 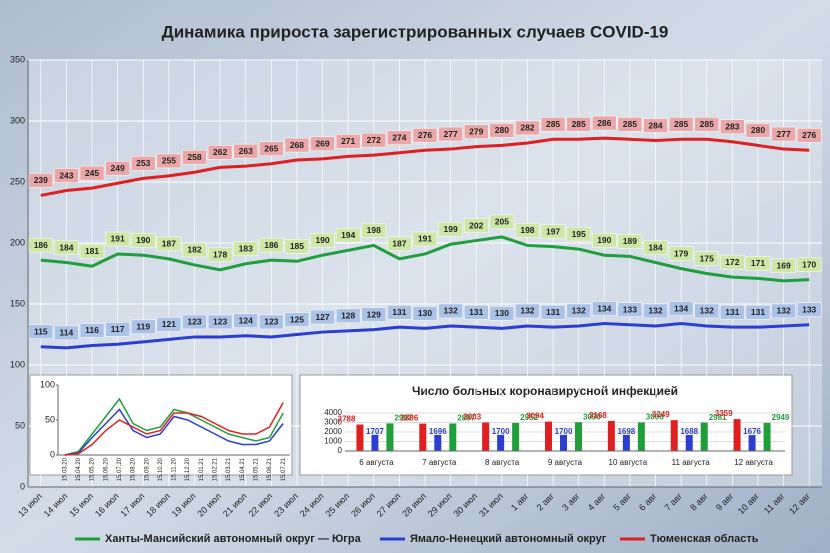 I want to click on y-tick-label: 200, so click(x=17, y=242).